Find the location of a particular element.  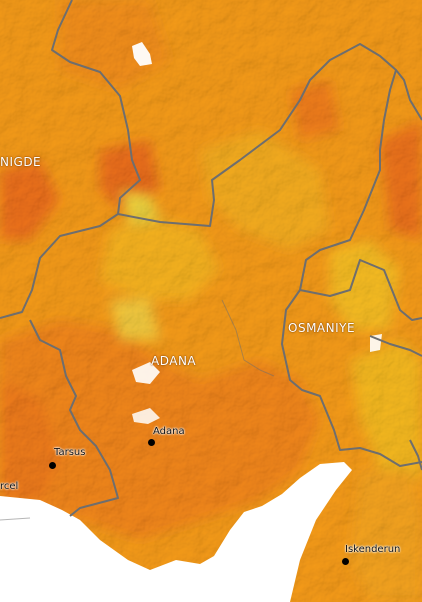

city-marker-iskenderun is located at coordinates (345, 561).